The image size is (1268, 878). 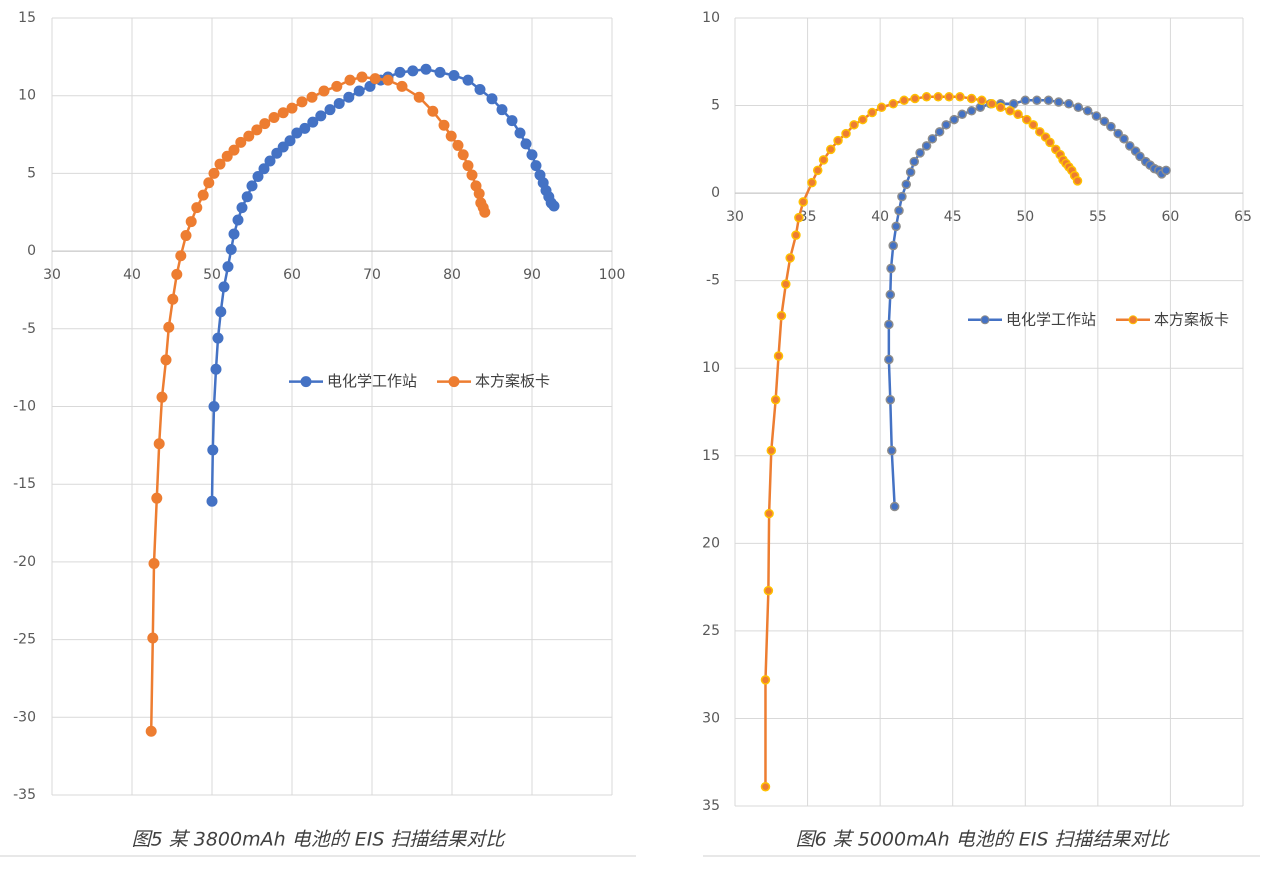 What do you see at coordinates (1243, 217) in the screenshot?
I see `x-tick-label: 65` at bounding box center [1243, 217].